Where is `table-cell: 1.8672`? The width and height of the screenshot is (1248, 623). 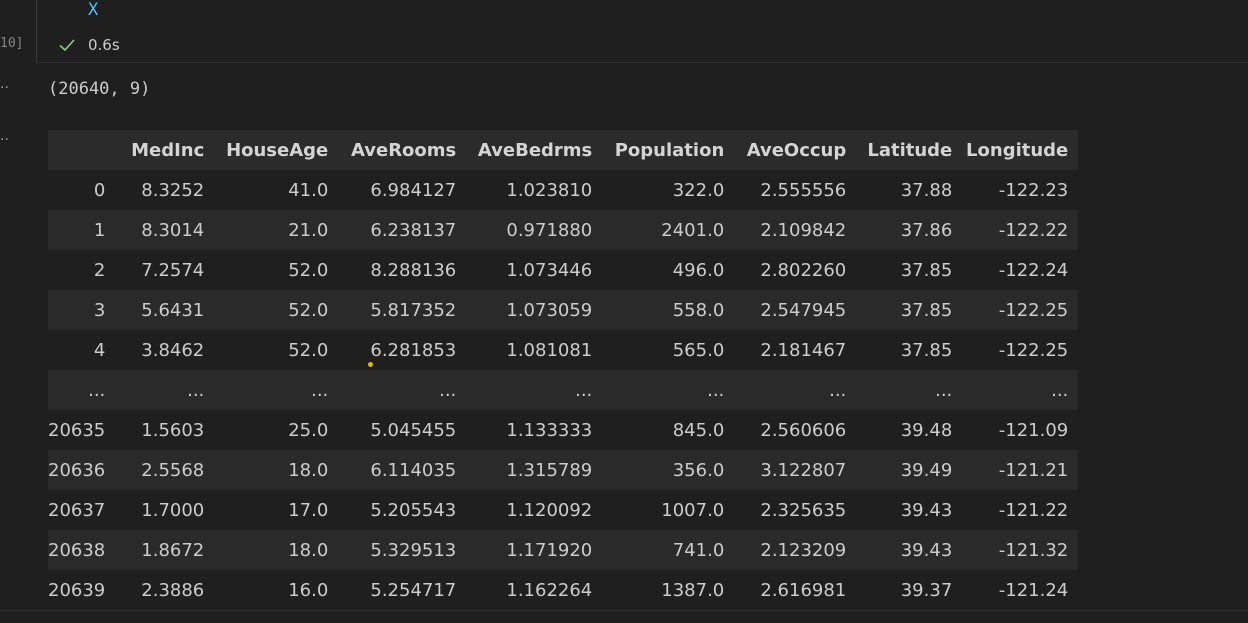
table-cell: 1.8672 is located at coordinates (173, 550).